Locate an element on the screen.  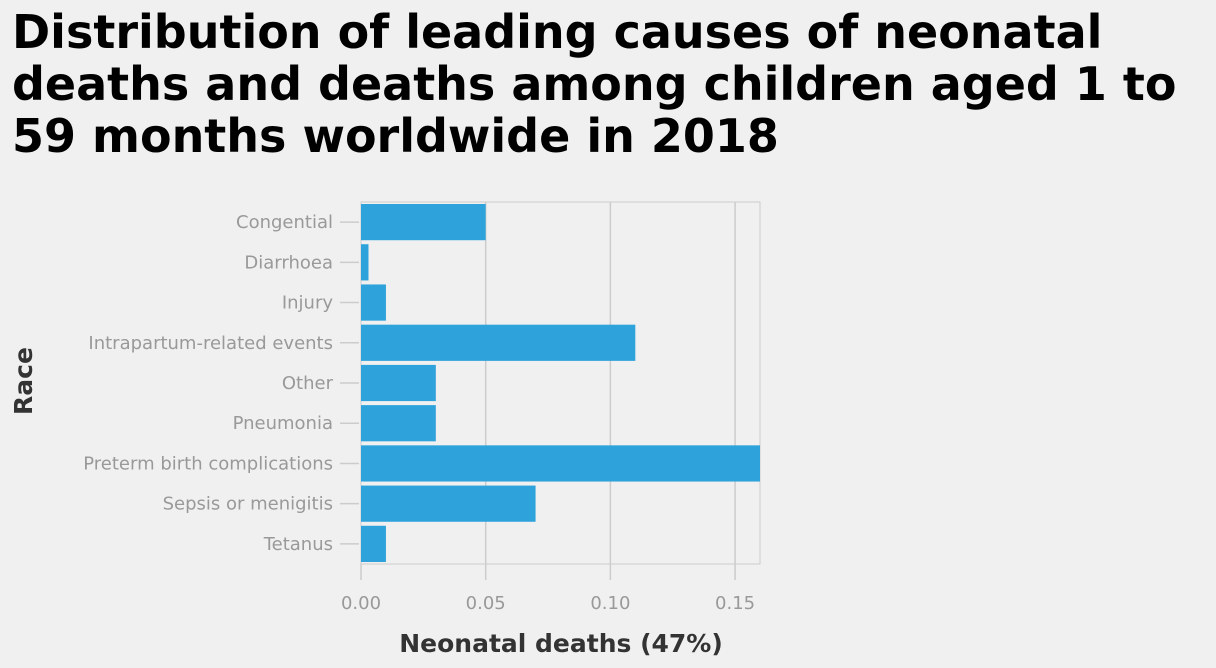
y-tick-label: Sepsis or menigitis is located at coordinates (248, 504).